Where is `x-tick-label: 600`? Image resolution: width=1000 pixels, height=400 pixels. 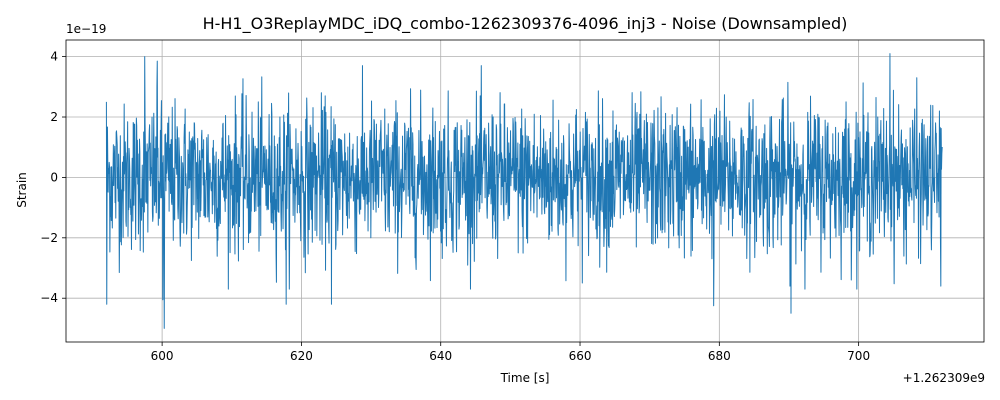 x-tick-label: 600 is located at coordinates (162, 356).